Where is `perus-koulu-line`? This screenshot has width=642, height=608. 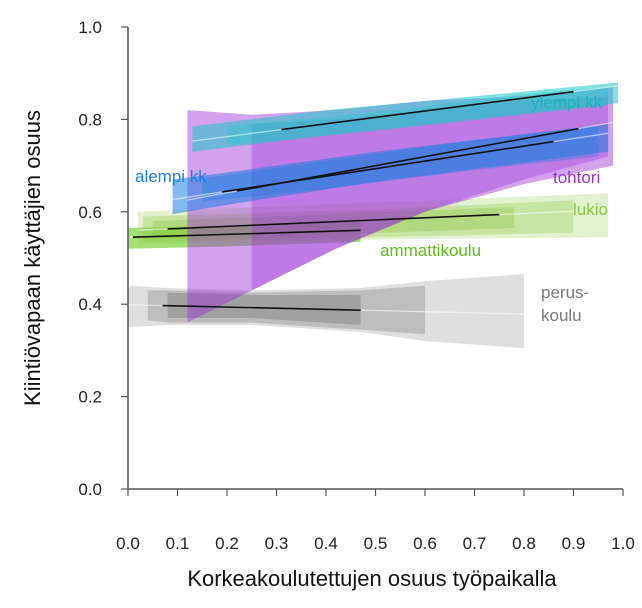
perus-koulu-line is located at coordinates (261, 308).